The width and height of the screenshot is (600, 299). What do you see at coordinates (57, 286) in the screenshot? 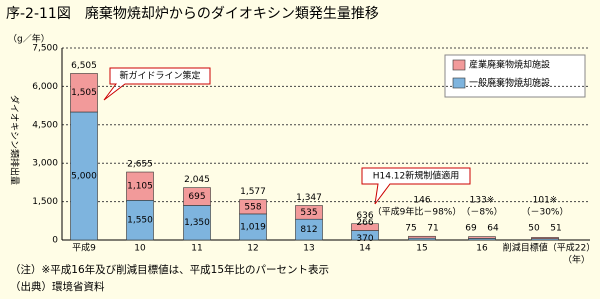
I see `note: （出典）環境省資料` at bounding box center [57, 286].